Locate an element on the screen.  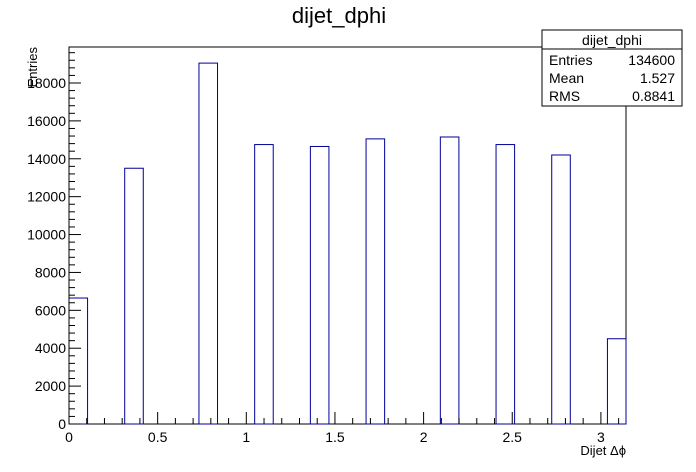
stats-box-title: dijet_dphi is located at coordinates (612, 40).